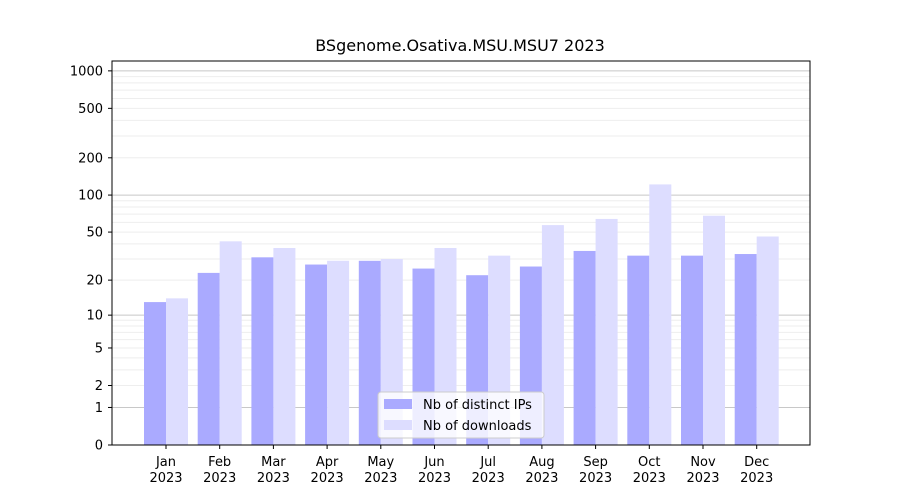 This screenshot has height=500, width=900. I want to click on x-tick-label-month: Apr, so click(327, 462).